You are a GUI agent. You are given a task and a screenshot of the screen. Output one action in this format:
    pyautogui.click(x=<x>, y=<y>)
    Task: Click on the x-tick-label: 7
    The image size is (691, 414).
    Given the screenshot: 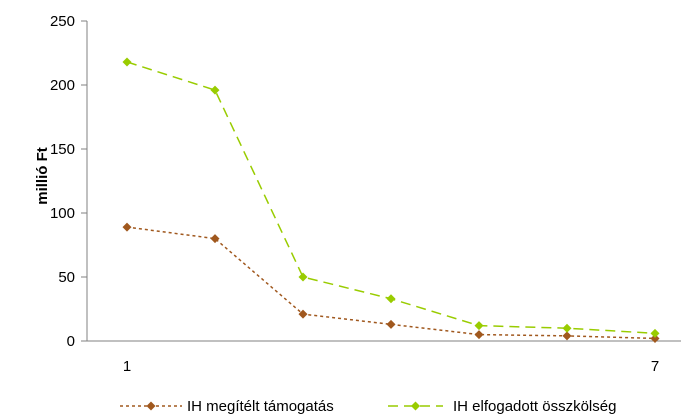 What is the action you would take?
    pyautogui.click(x=655, y=366)
    